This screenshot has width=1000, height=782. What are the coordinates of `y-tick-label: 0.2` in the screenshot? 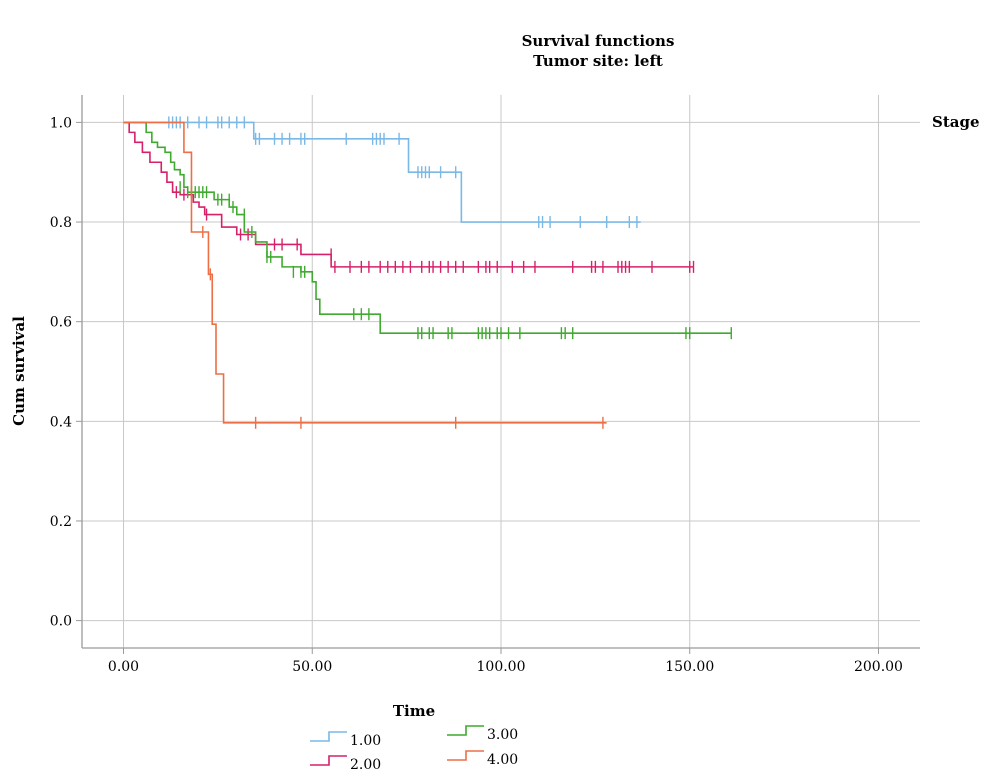 It's located at (61, 522).